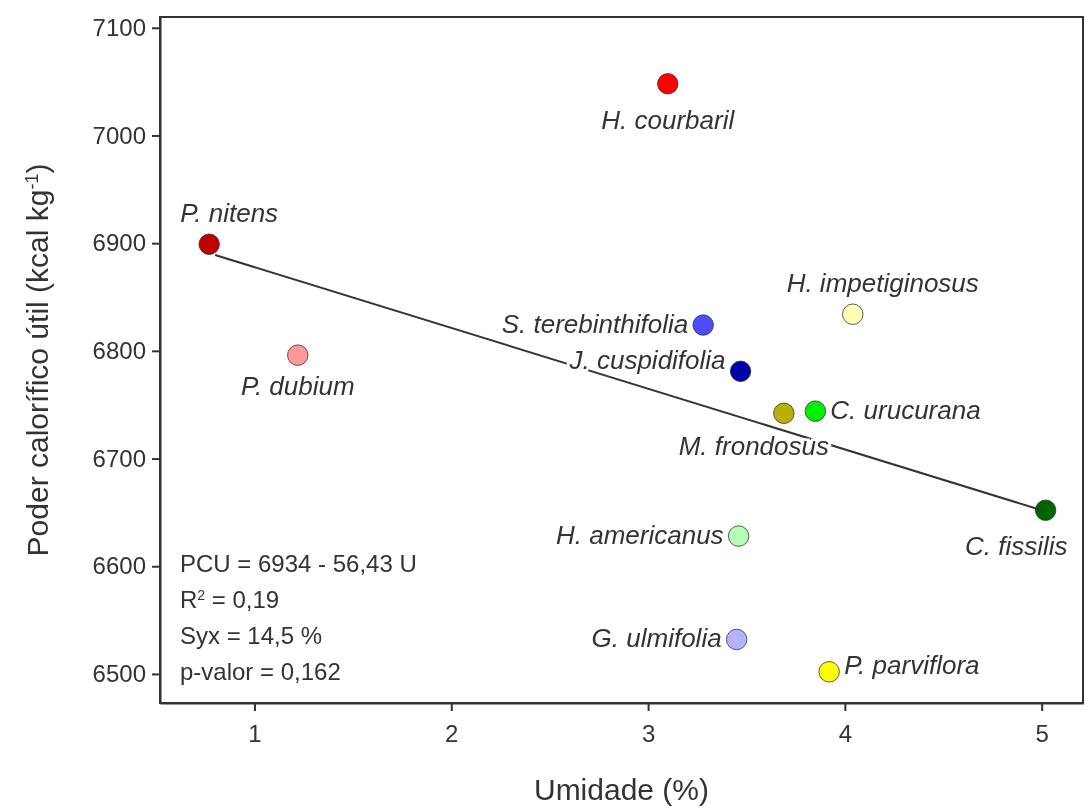 Image resolution: width=1085 pixels, height=808 pixels. What do you see at coordinates (255, 734) in the screenshot?
I see `x-tick-label: 1` at bounding box center [255, 734].